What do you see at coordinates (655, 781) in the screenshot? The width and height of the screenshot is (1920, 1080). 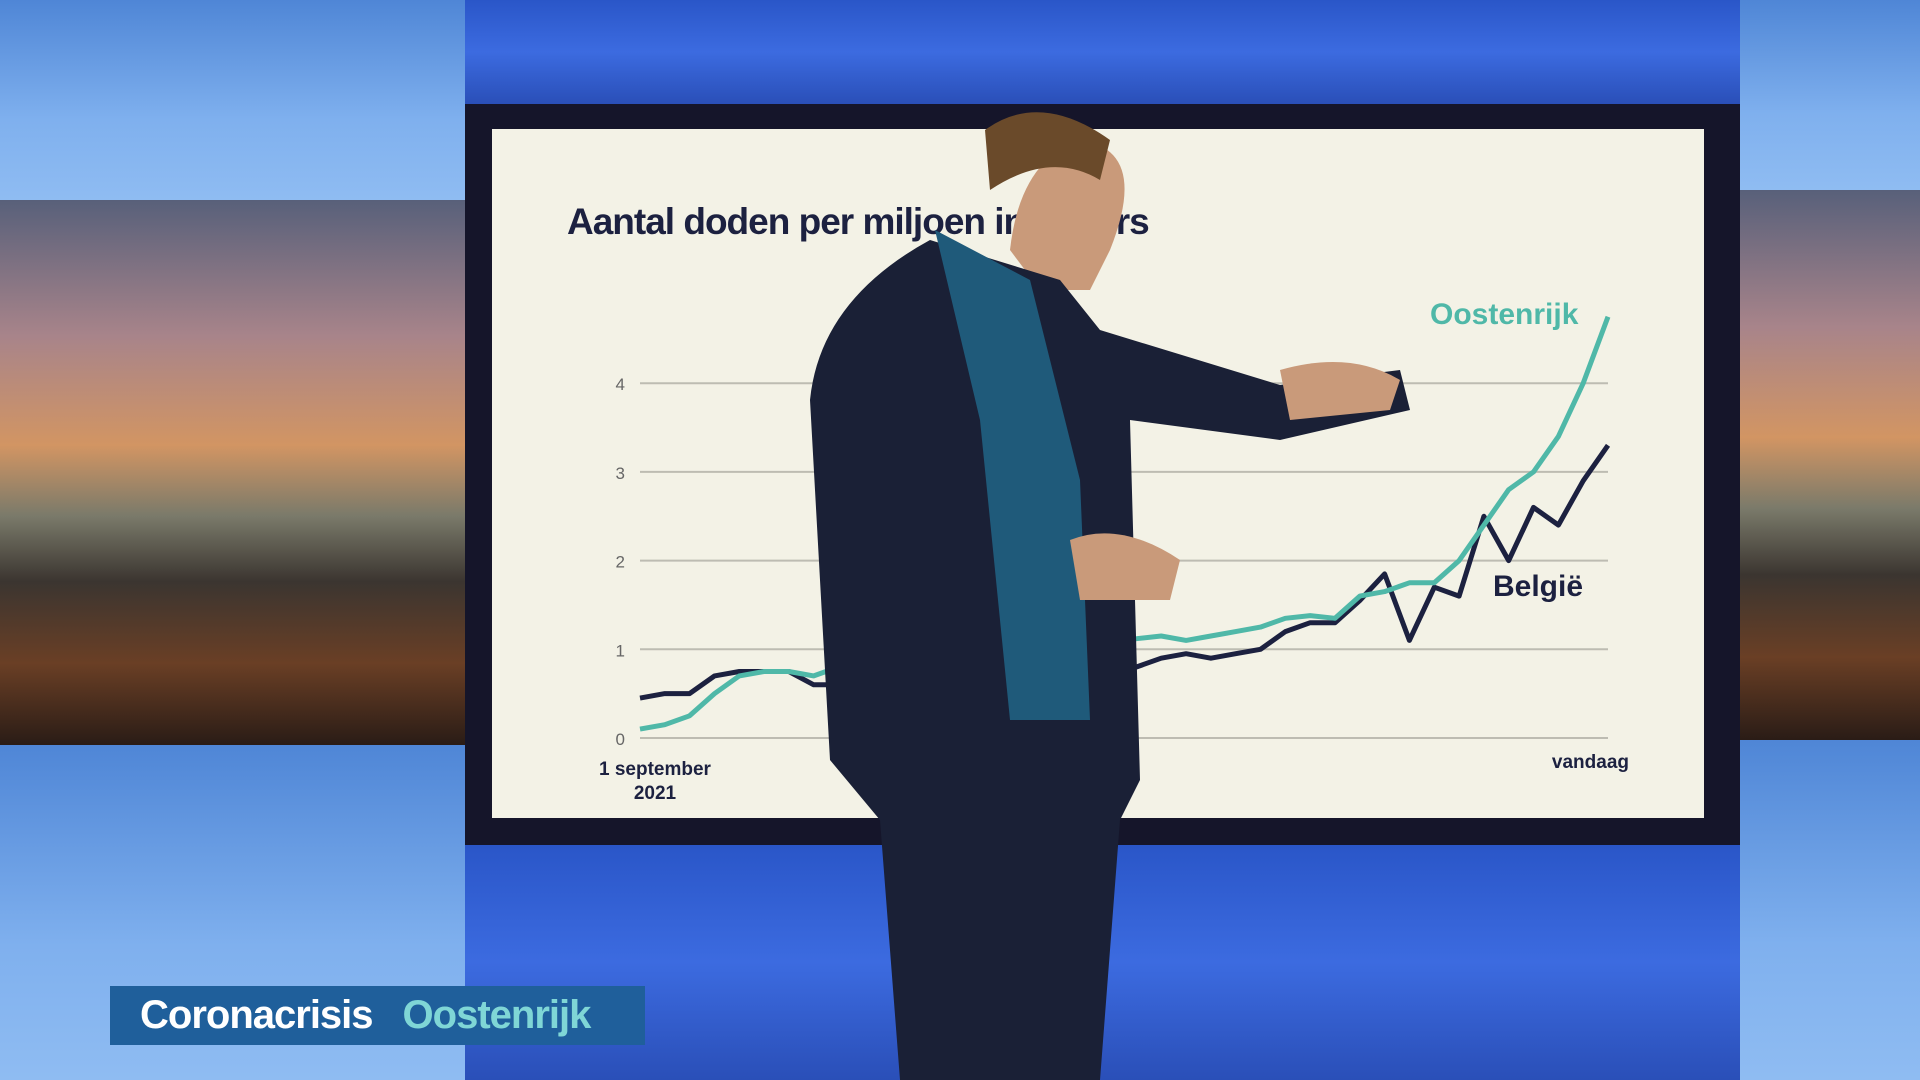 I see `x-label-start: 1 september 2021` at bounding box center [655, 781].